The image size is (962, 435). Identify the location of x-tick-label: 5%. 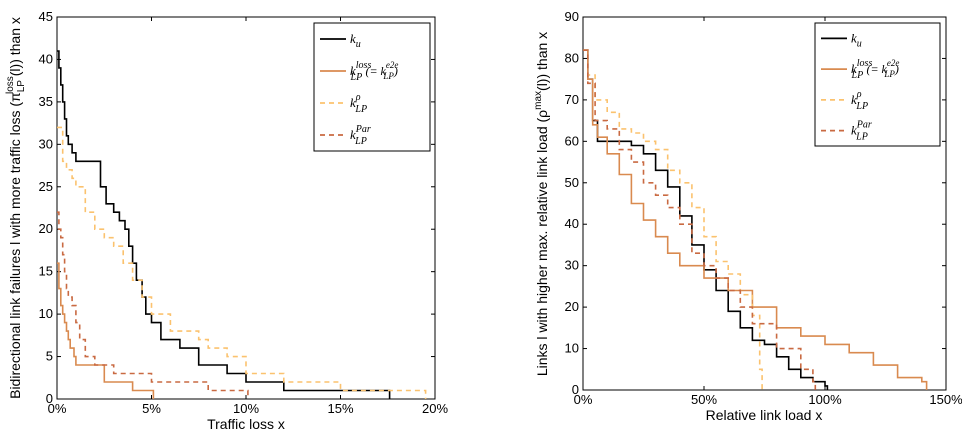
(151, 408).